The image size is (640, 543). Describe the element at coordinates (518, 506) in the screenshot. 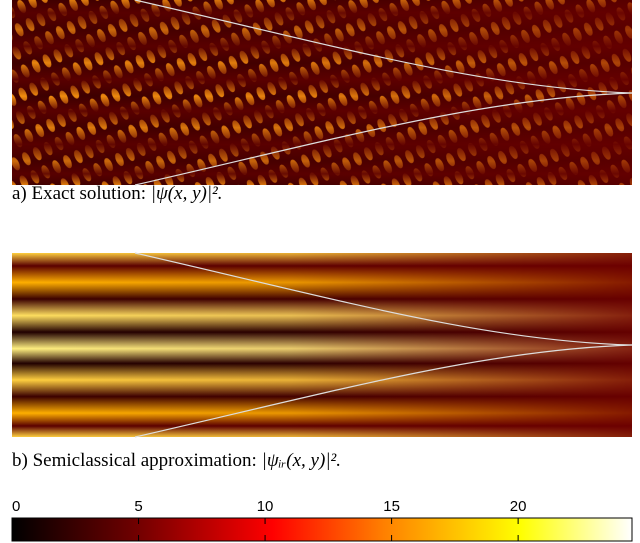

I see `colorbar-tick-label: 20` at that location.